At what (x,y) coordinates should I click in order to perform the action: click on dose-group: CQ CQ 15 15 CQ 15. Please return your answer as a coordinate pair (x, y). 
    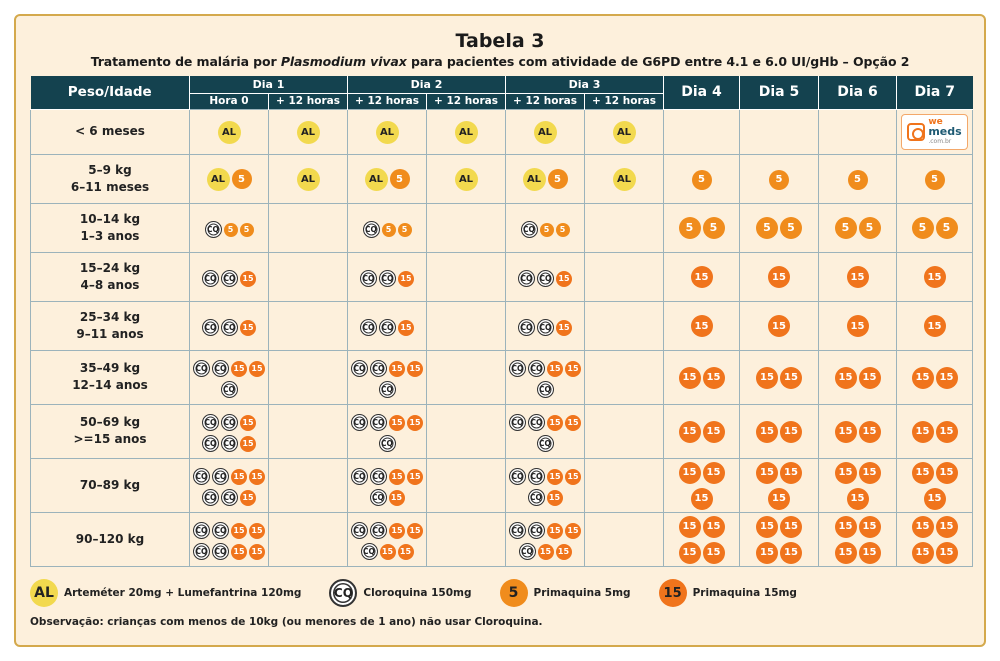
    Looking at the image, I should click on (545, 487).